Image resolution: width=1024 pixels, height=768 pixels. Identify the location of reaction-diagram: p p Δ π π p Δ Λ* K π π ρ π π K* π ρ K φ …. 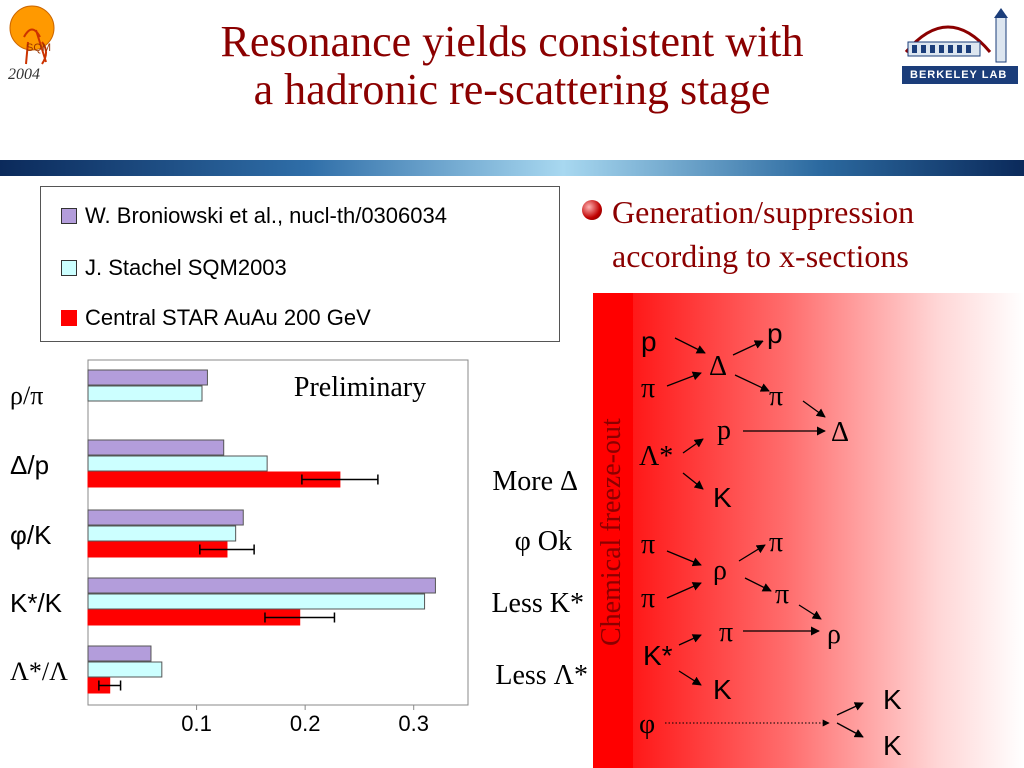
(770, 539).